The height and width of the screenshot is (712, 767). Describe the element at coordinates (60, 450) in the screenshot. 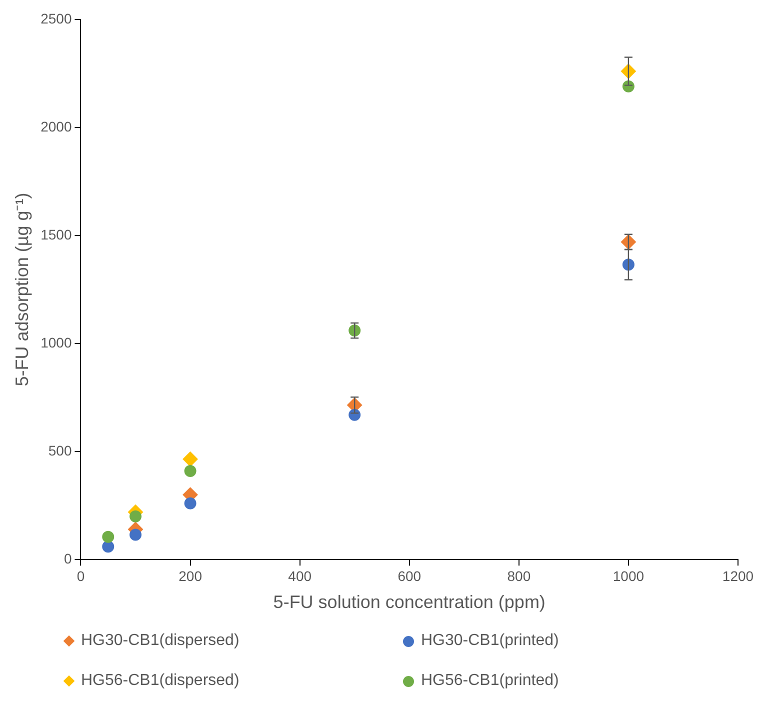

I see `y-tick-label: 500` at that location.